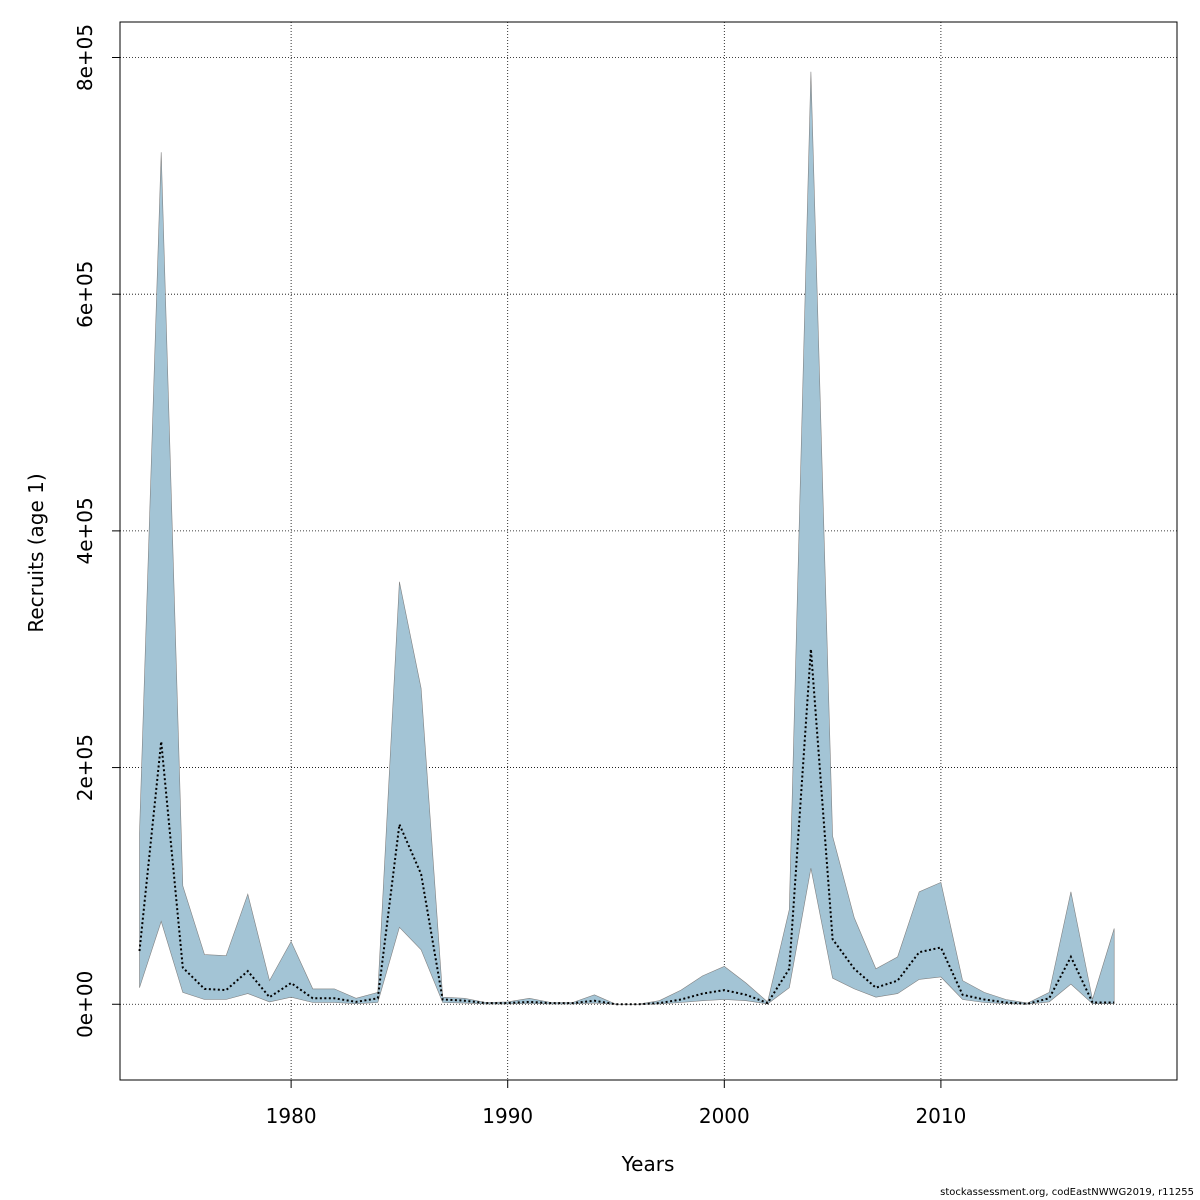 The image size is (1200, 1200). I want to click on y-tick-label: 0e+00, so click(85, 1004).